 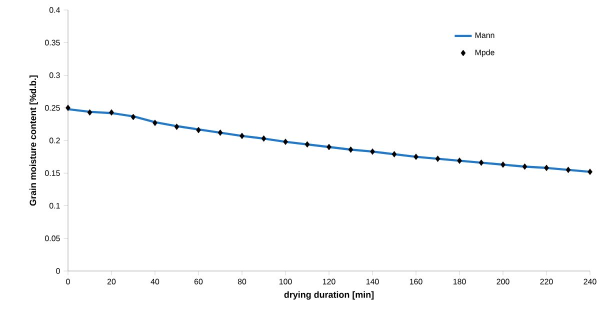 I want to click on x-axis-title: drying duration [min], so click(x=329, y=295).